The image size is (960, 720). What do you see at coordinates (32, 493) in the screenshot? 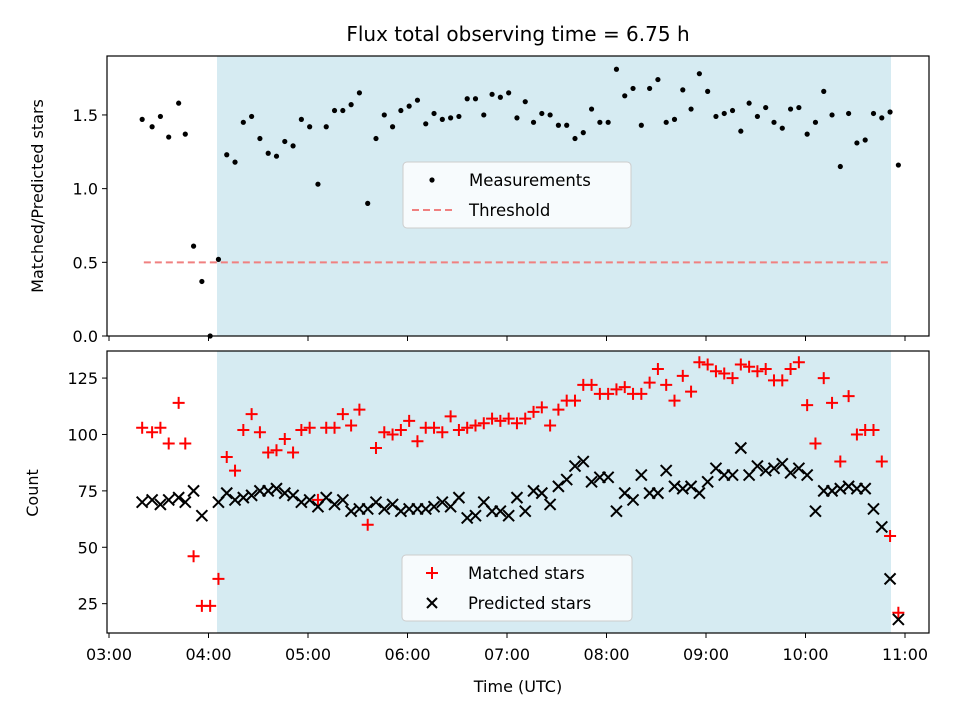
I see `bottom-y-axis-label: Count` at bounding box center [32, 493].